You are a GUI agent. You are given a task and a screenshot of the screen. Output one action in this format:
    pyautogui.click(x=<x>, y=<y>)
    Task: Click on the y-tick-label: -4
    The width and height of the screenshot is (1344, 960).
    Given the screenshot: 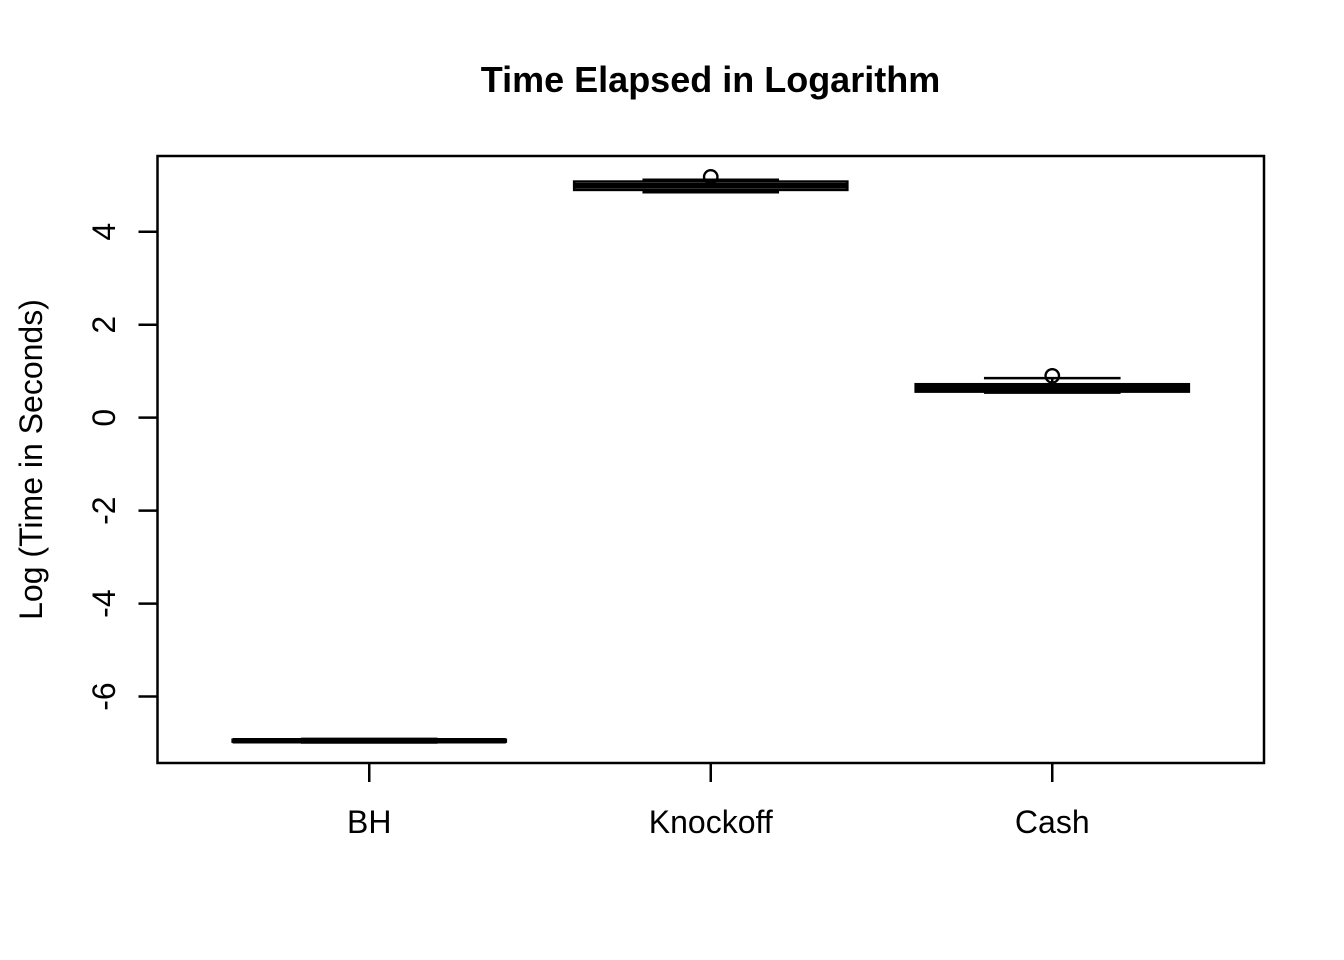 What is the action you would take?
    pyautogui.click(x=104, y=603)
    